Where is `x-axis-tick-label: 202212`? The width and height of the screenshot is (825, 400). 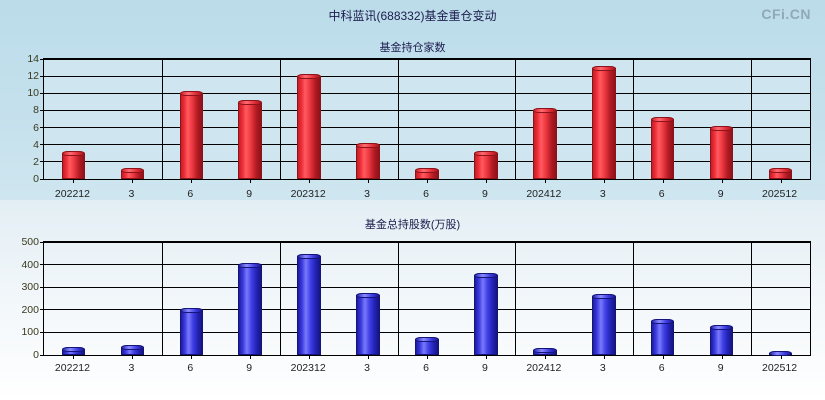
x-axis-tick-label: 202212 is located at coordinates (72, 368).